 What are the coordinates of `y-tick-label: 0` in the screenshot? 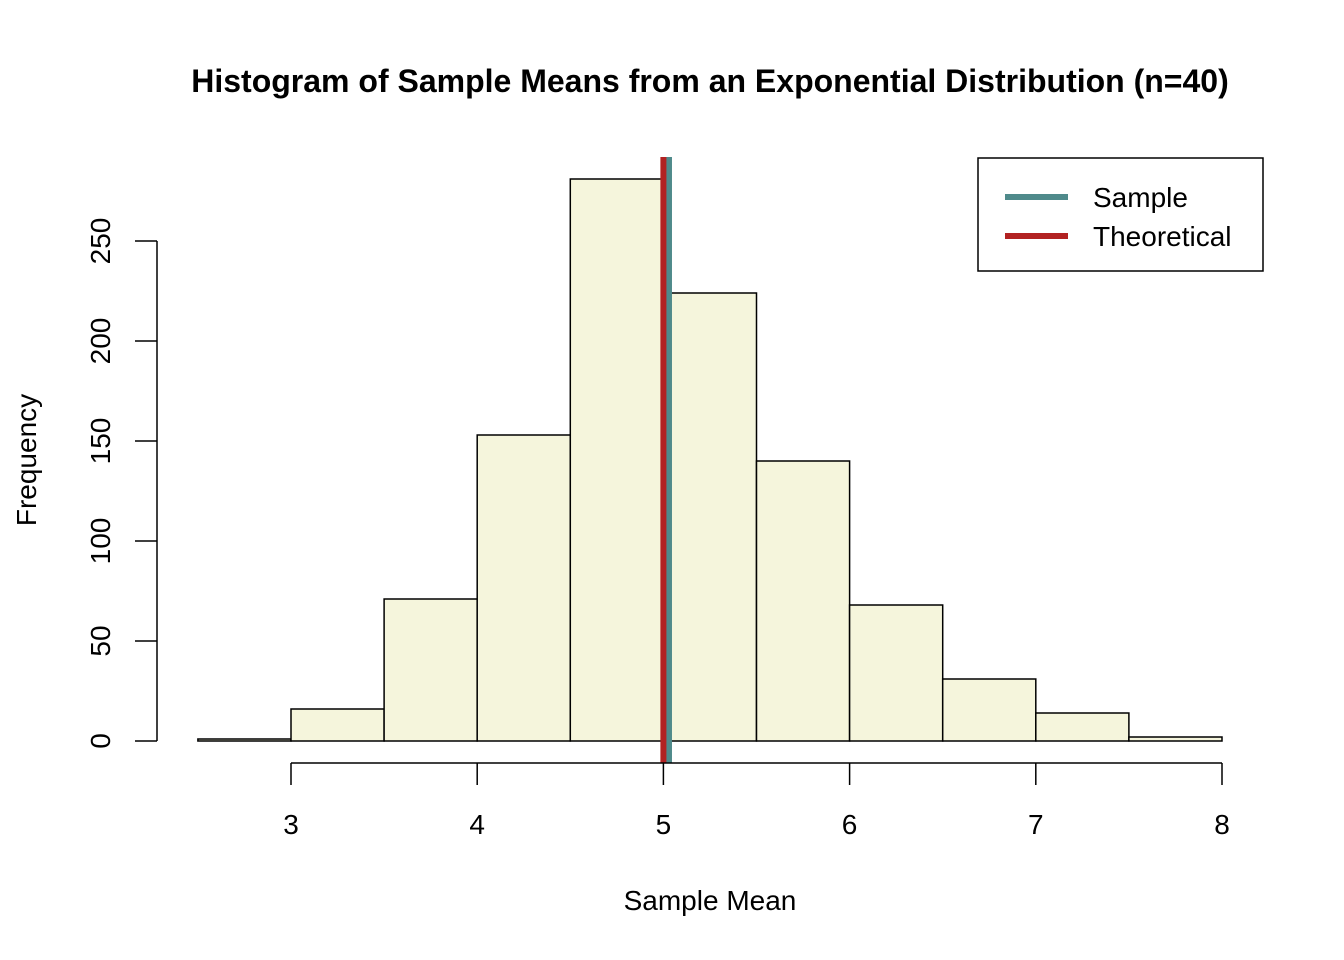 It's located at (100, 741).